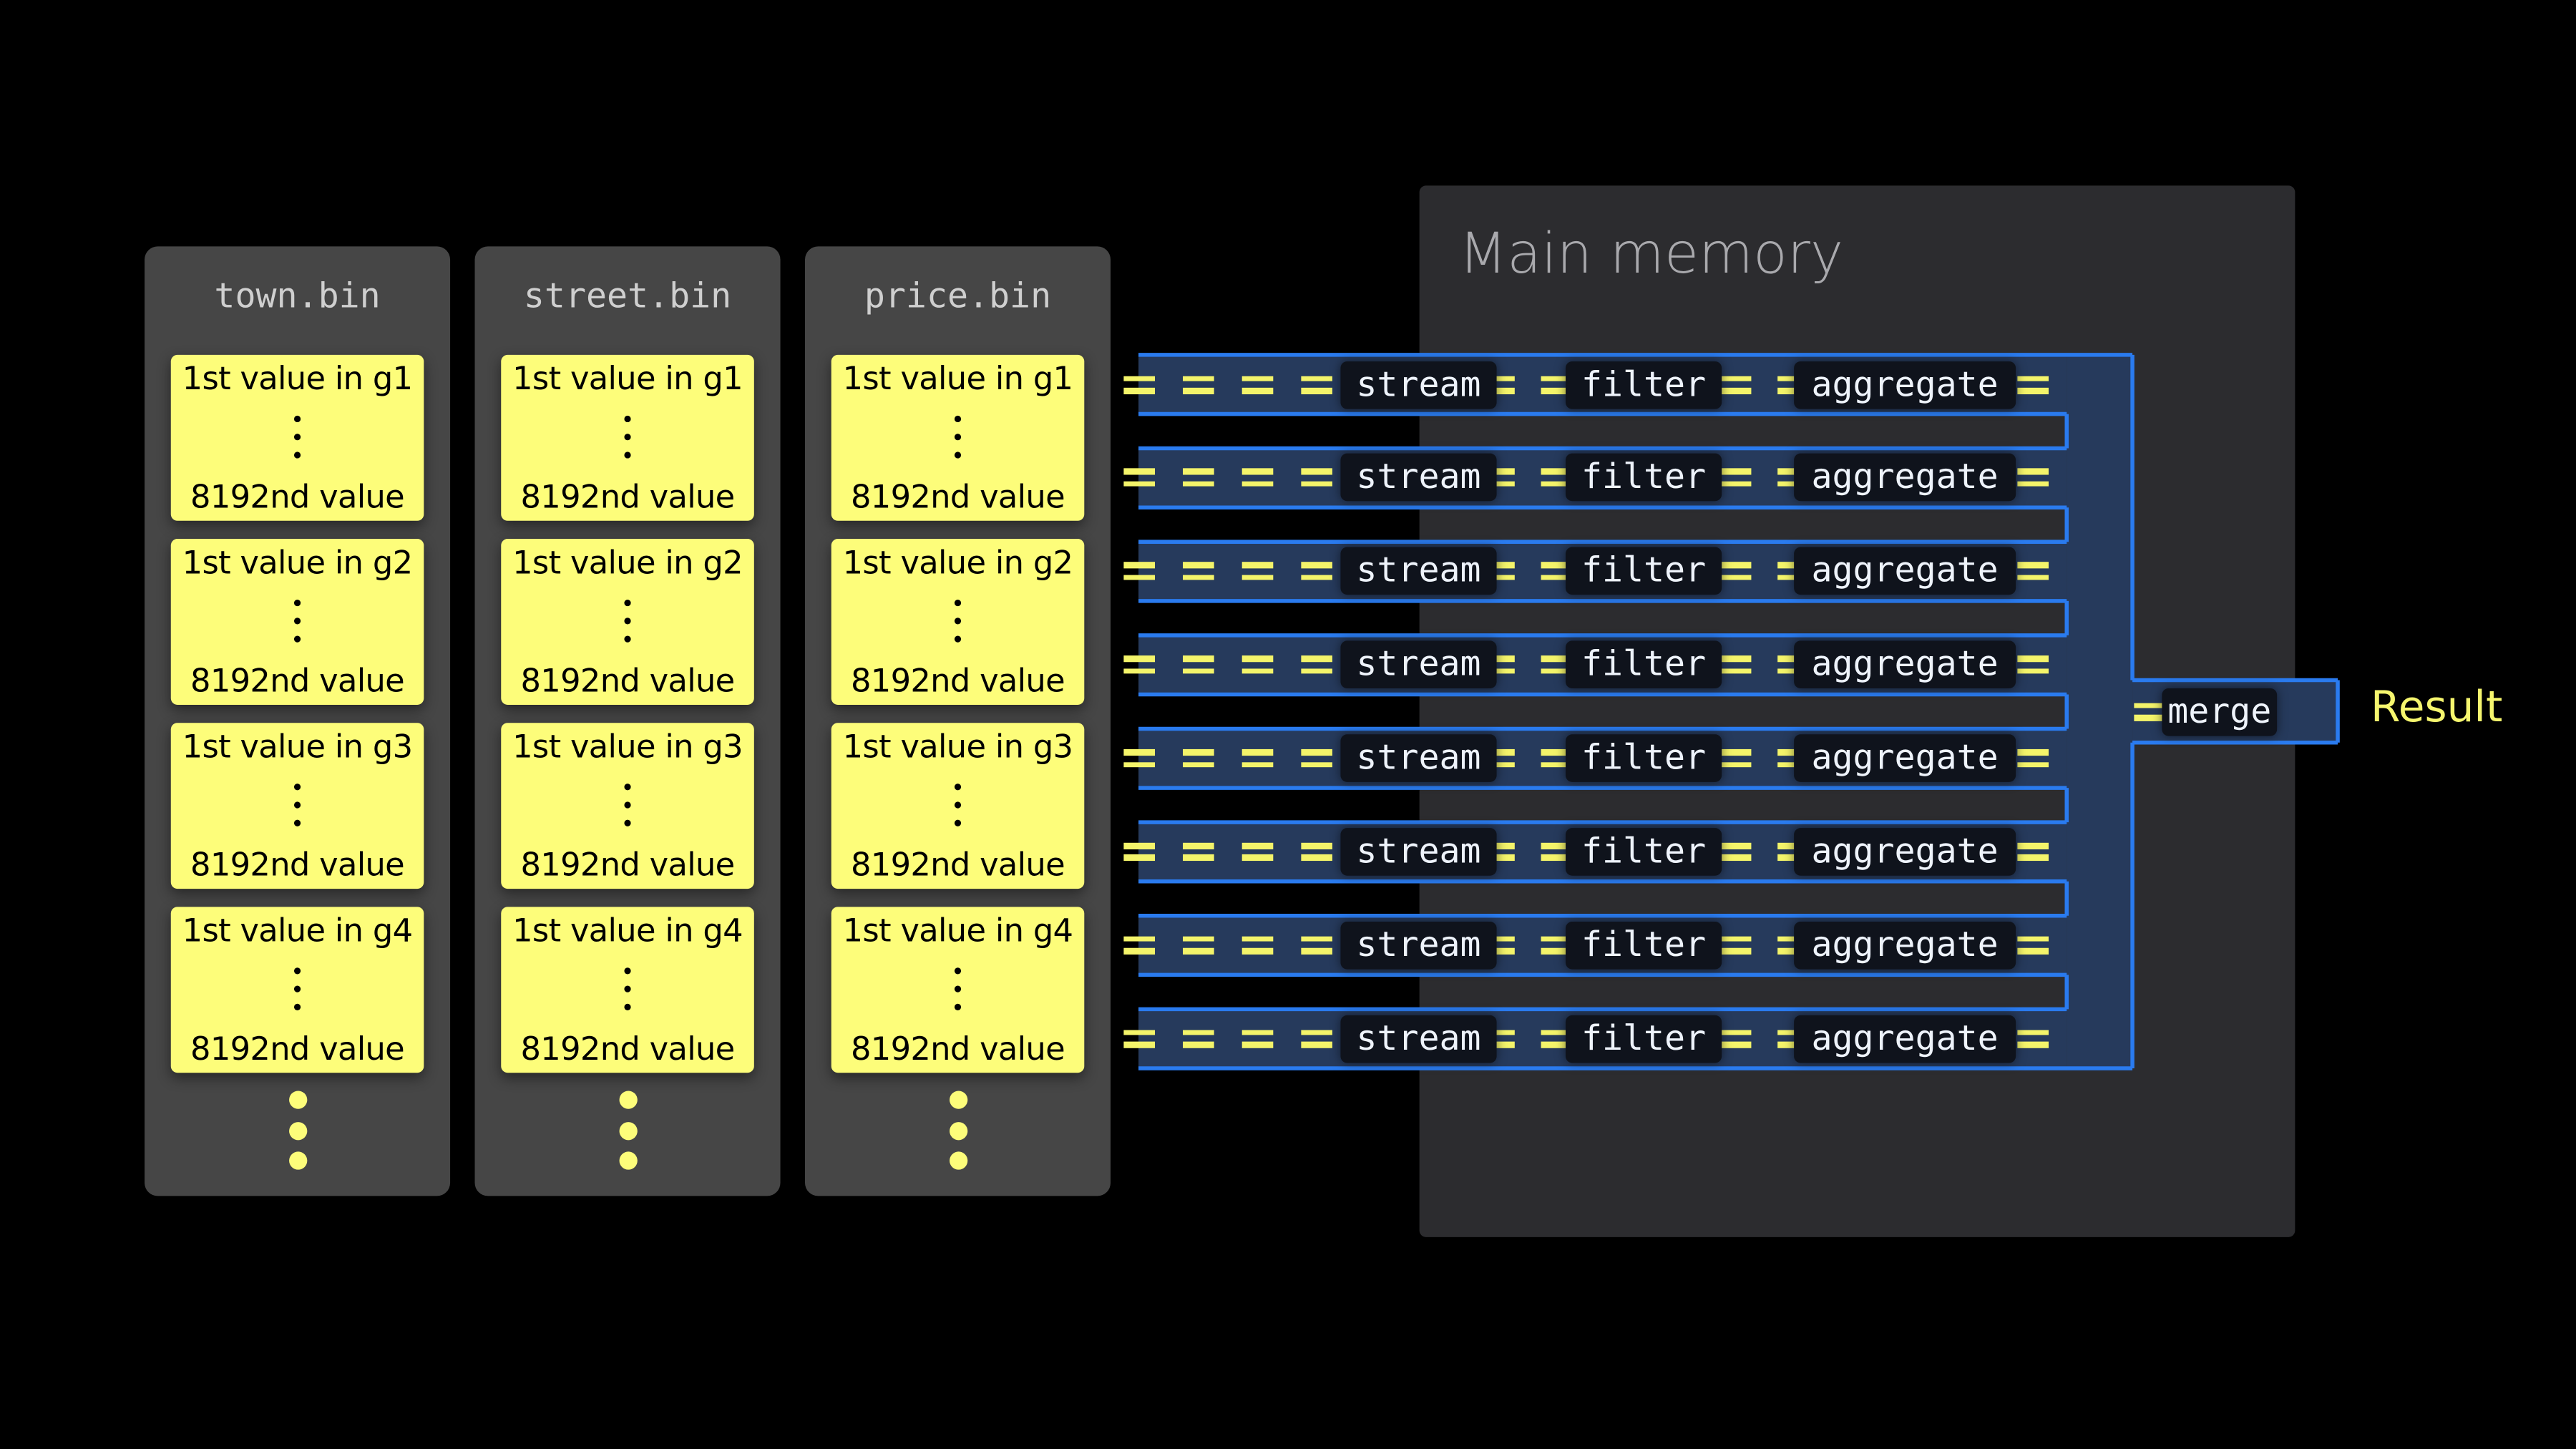 The image size is (2576, 1449). Describe the element at coordinates (297, 295) in the screenshot. I see `column-title: town.bin` at that location.